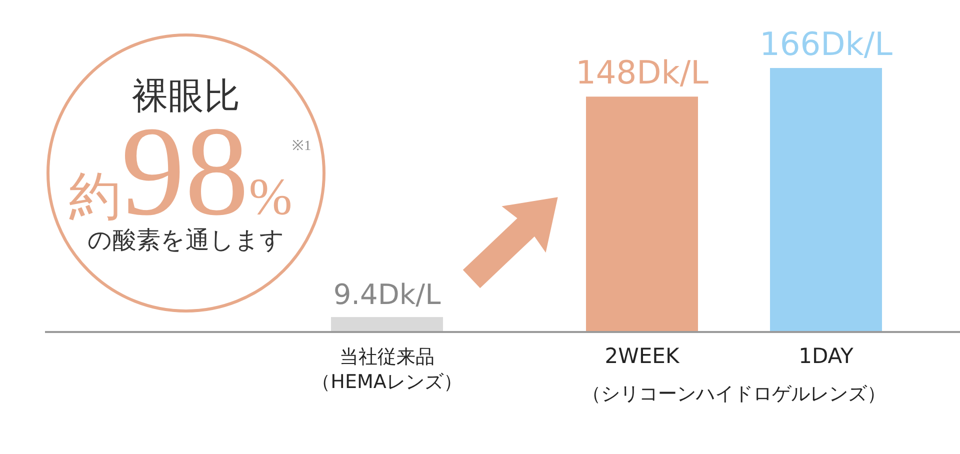  What do you see at coordinates (642, 73) in the screenshot?
I see `data-label: 148Dk/L` at bounding box center [642, 73].